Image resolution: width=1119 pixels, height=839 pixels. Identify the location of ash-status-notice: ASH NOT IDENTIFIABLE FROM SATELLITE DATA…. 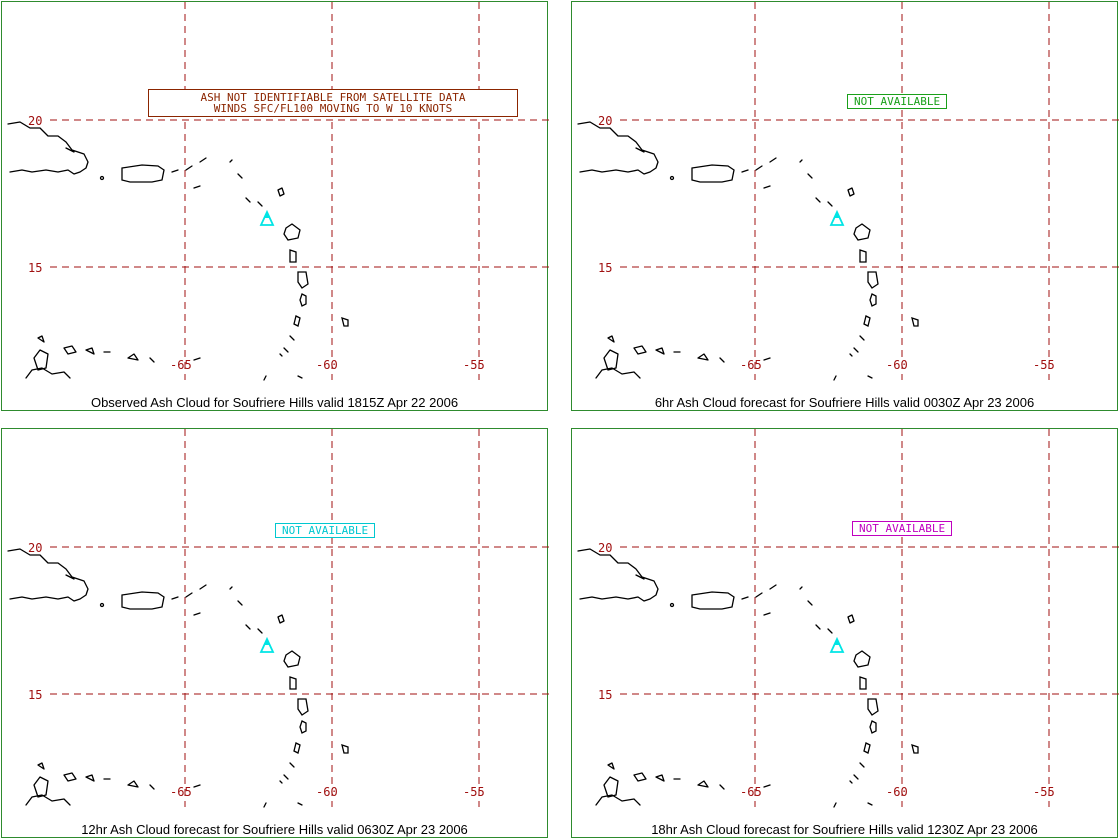
(333, 103).